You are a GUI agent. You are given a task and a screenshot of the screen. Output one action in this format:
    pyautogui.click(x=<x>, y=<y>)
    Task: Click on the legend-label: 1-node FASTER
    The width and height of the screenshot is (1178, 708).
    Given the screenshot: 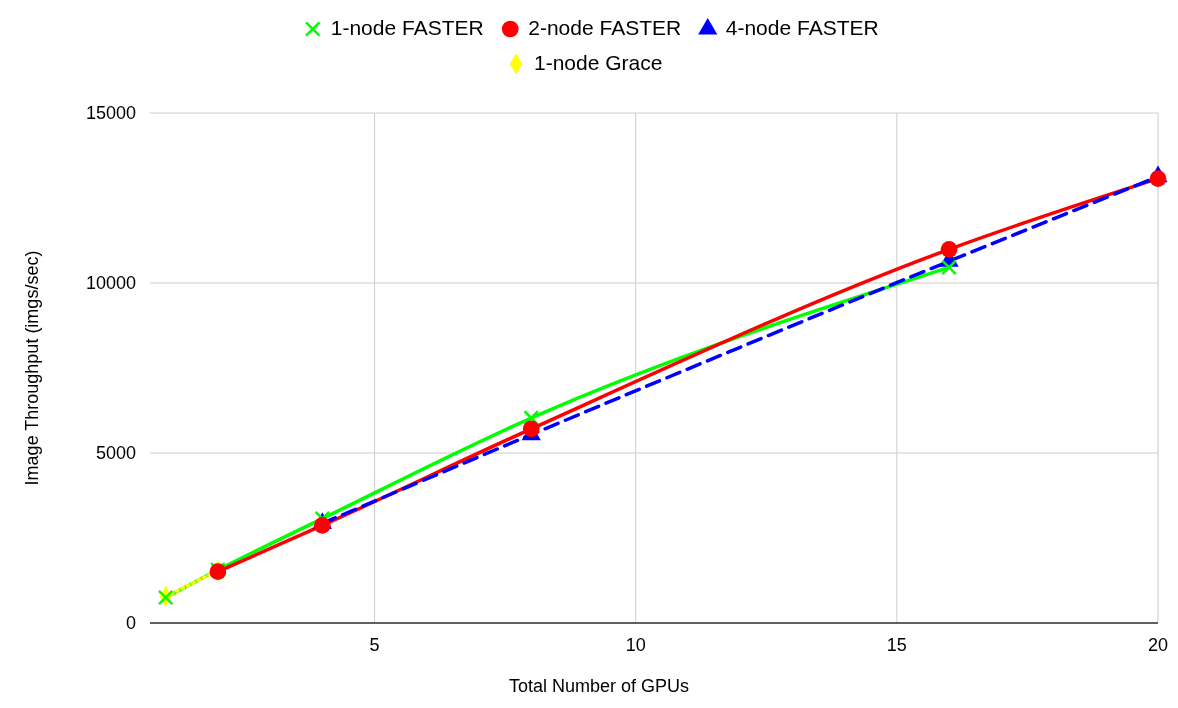 What is the action you would take?
    pyautogui.click(x=407, y=27)
    